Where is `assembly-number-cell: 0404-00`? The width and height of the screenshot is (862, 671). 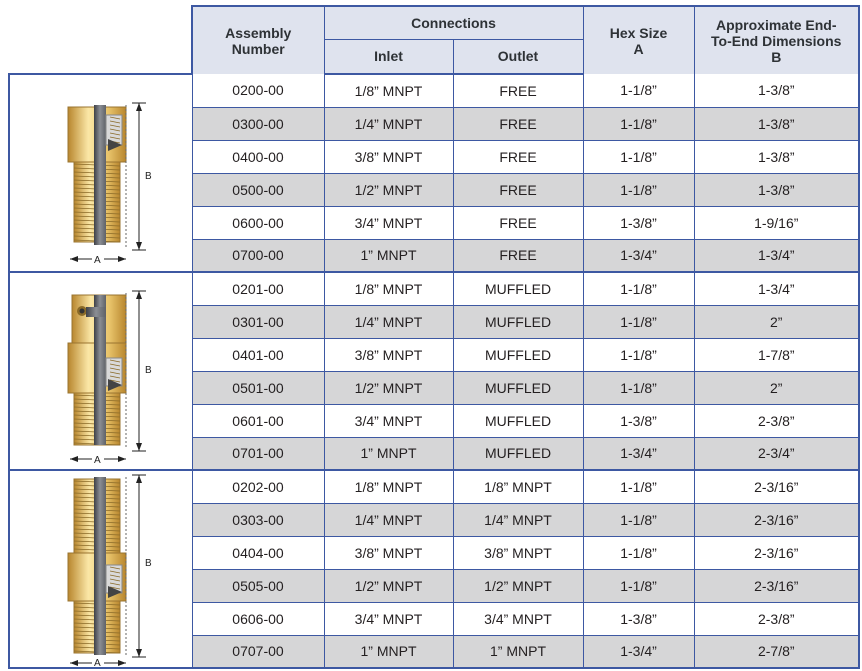
assembly-number-cell: 0404-00 is located at coordinates (257, 553).